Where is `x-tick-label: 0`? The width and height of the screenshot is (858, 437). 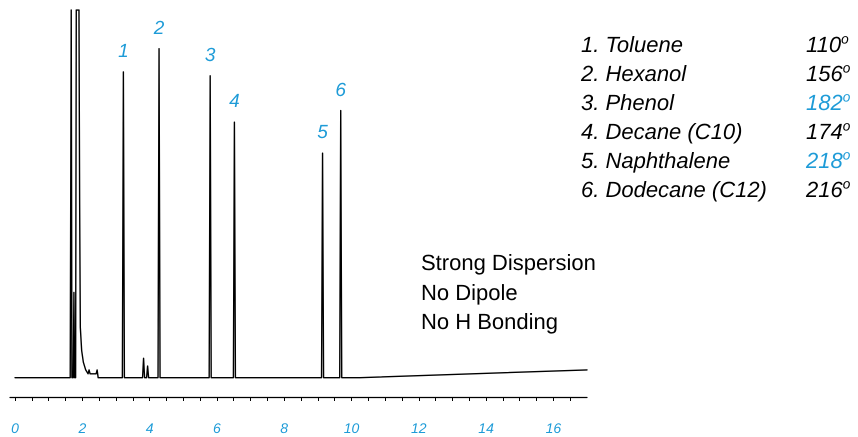
x-tick-label: 0 is located at coordinates (15, 428).